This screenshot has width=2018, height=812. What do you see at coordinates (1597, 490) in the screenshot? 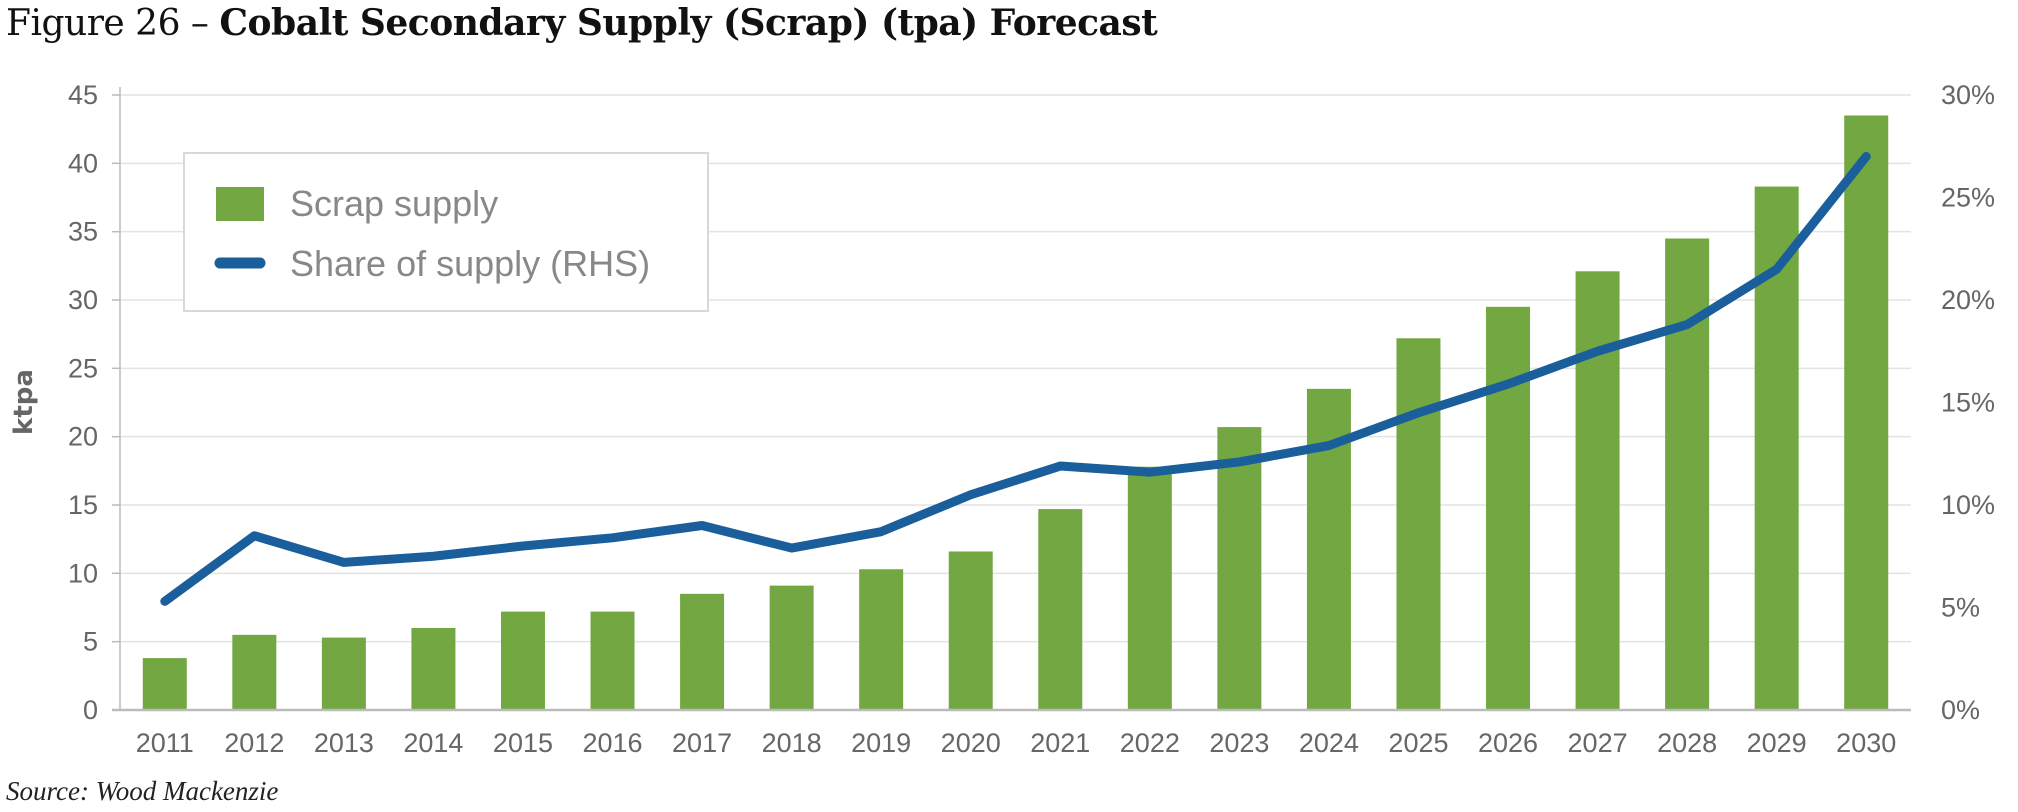
I see `bar-2027` at bounding box center [1597, 490].